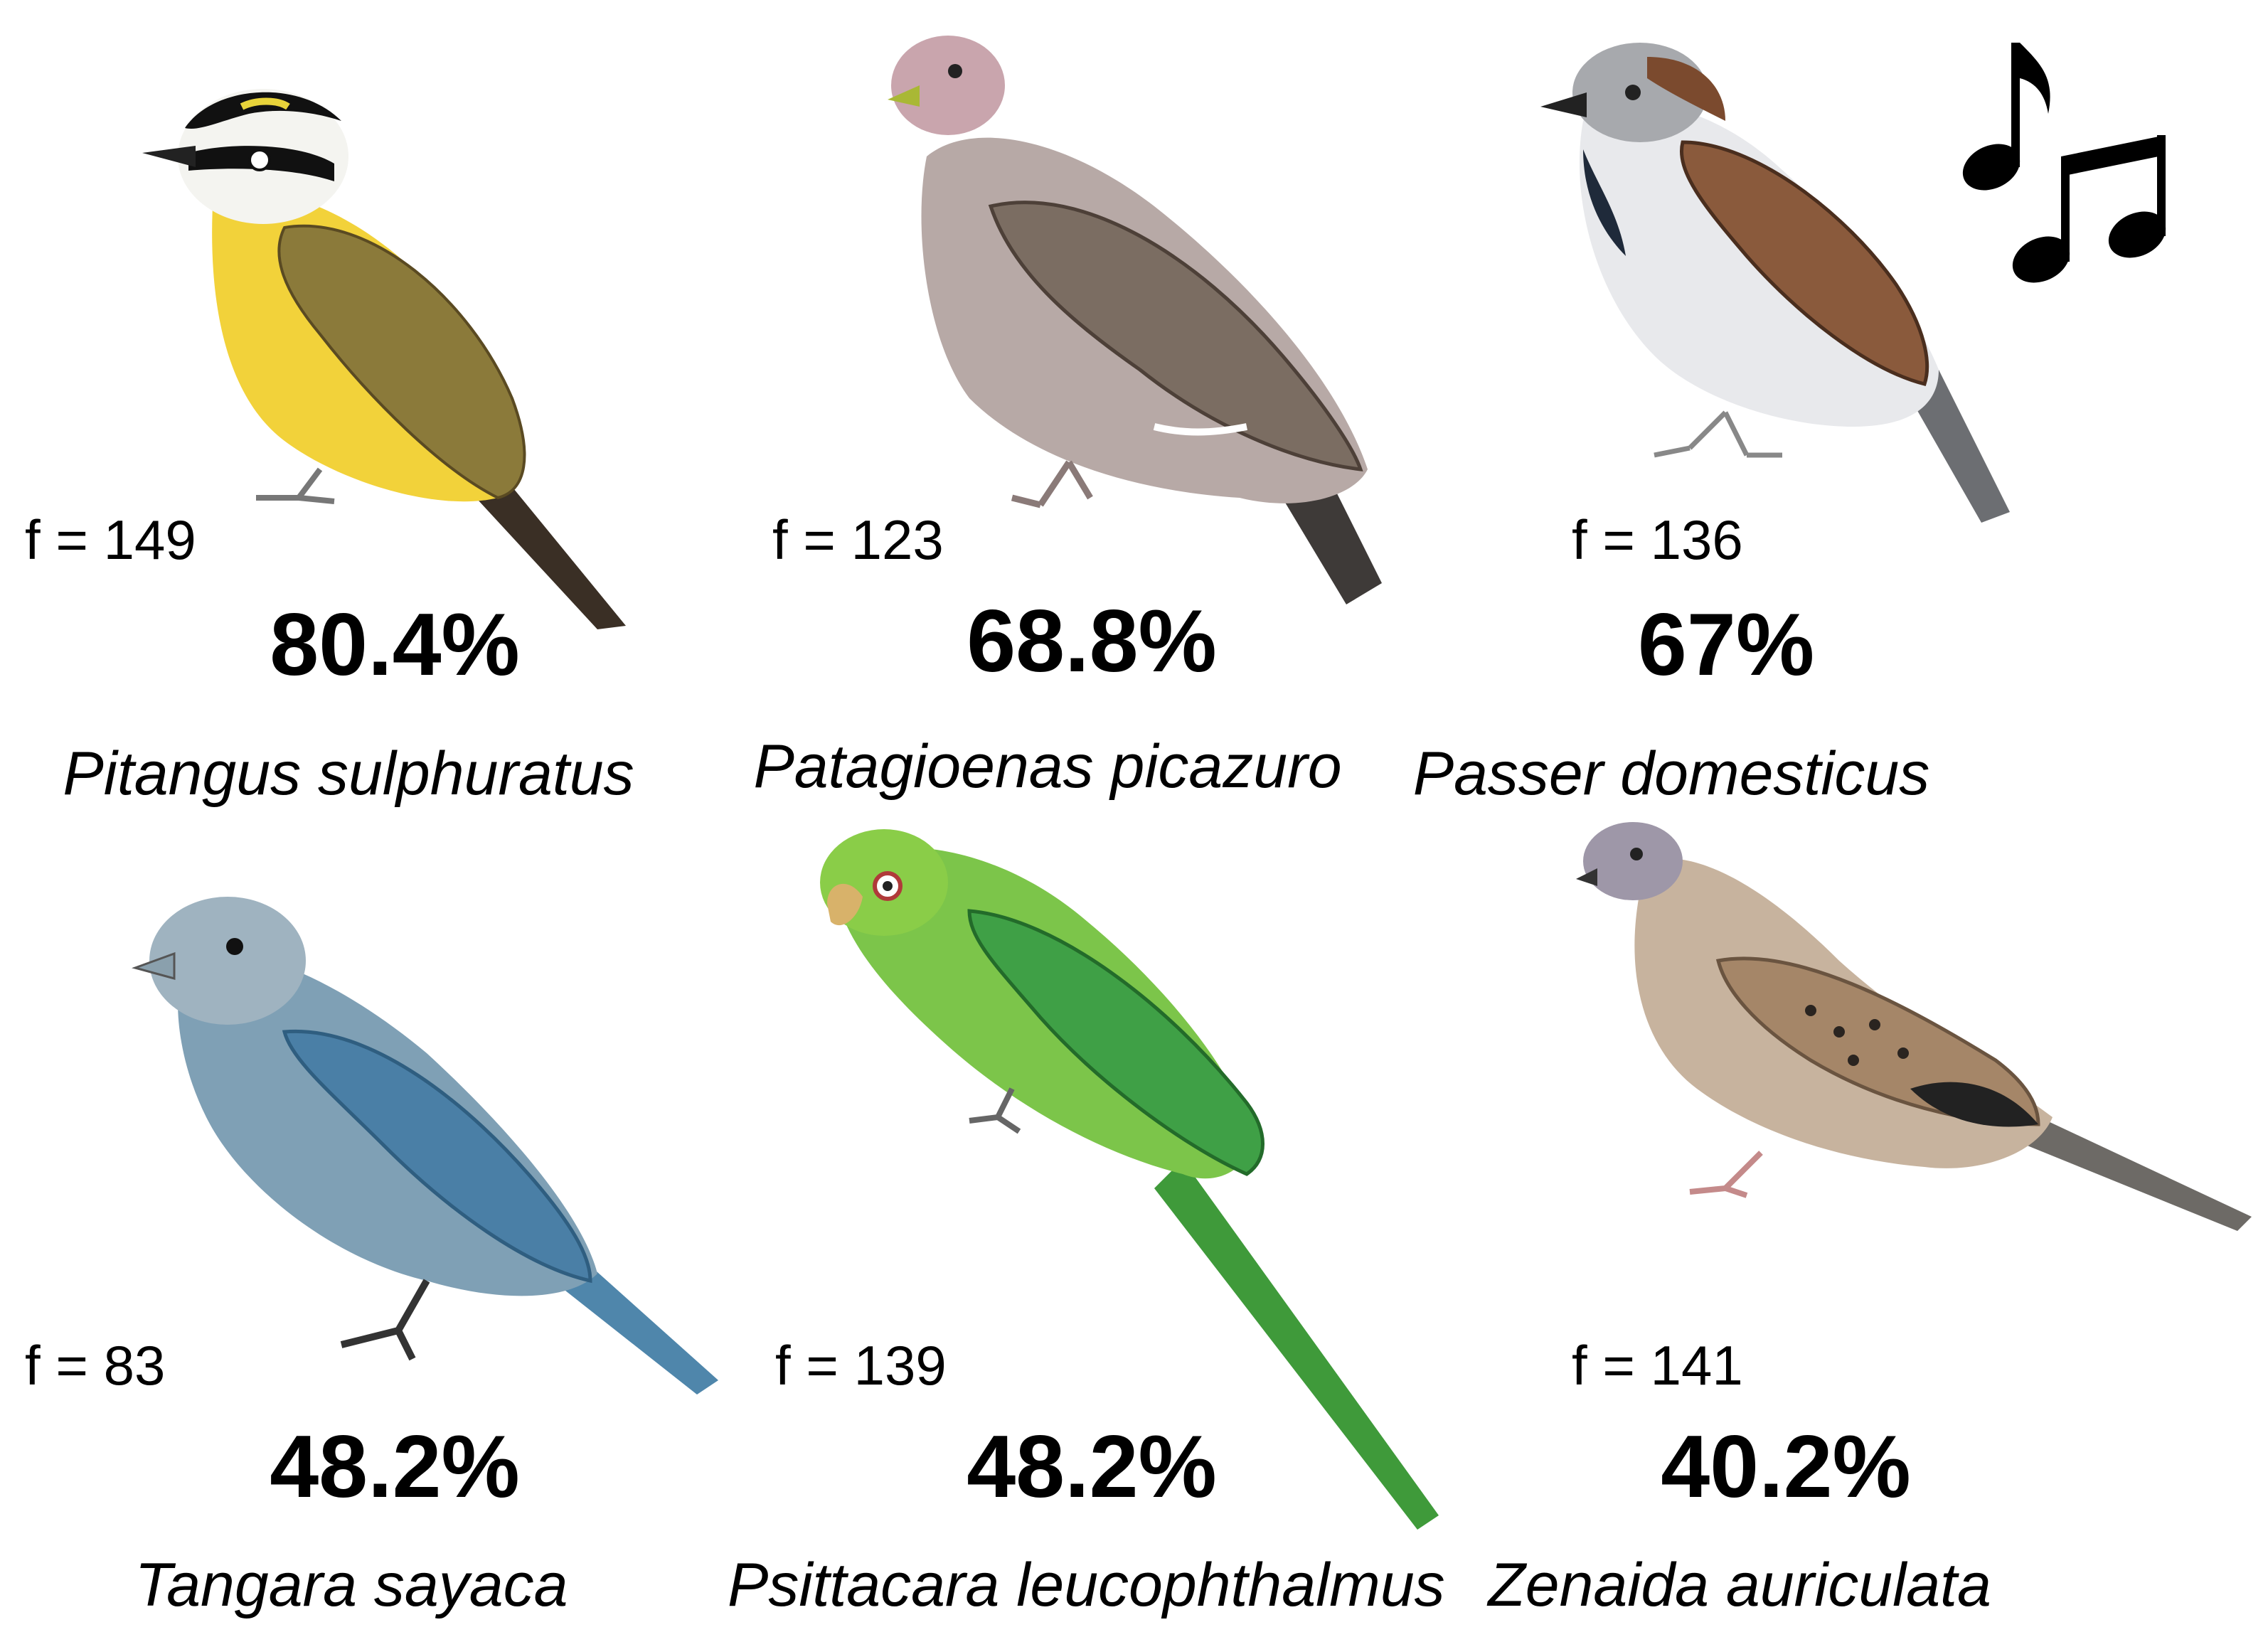 This screenshot has width=2268, height=1637. What do you see at coordinates (1739, 1585) in the screenshot?
I see `species-name: Zenaida auriculata` at bounding box center [1739, 1585].